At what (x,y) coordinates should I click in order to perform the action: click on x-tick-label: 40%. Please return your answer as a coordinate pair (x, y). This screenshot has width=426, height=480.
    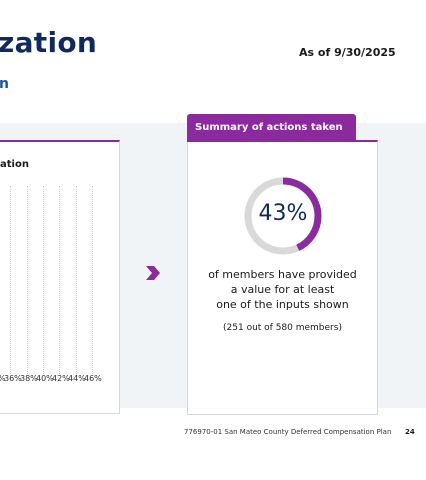
    Looking at the image, I should click on (45, 378).